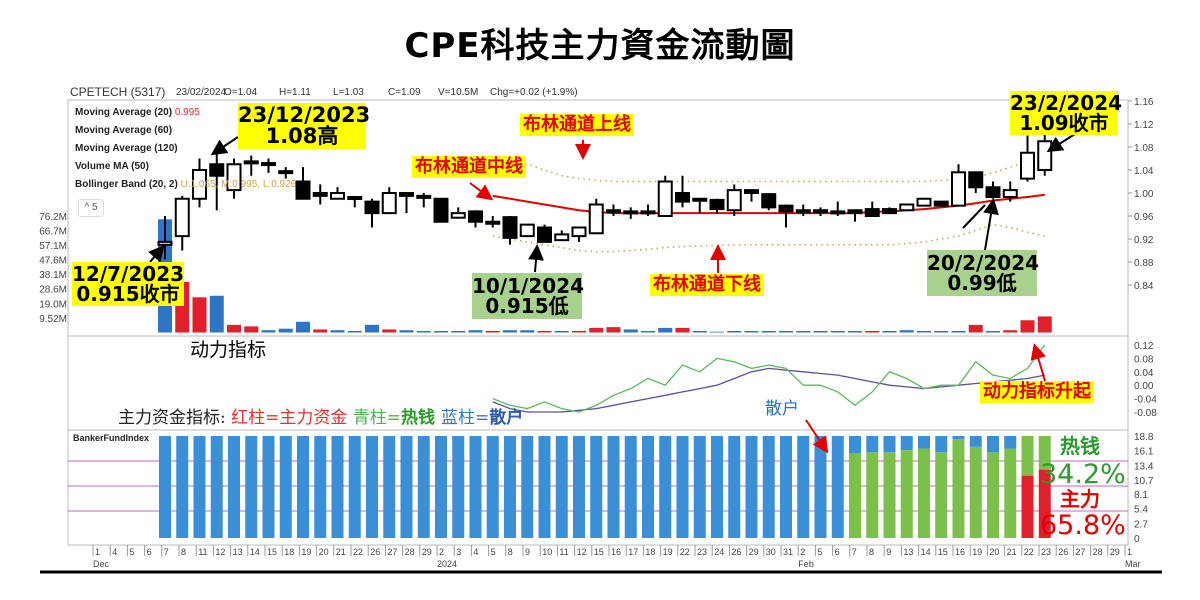 This screenshot has height=600, width=1200. Describe the element at coordinates (137, 112) in the screenshot. I see `legend-ma20: Moving Average (20) 0.995` at that location.